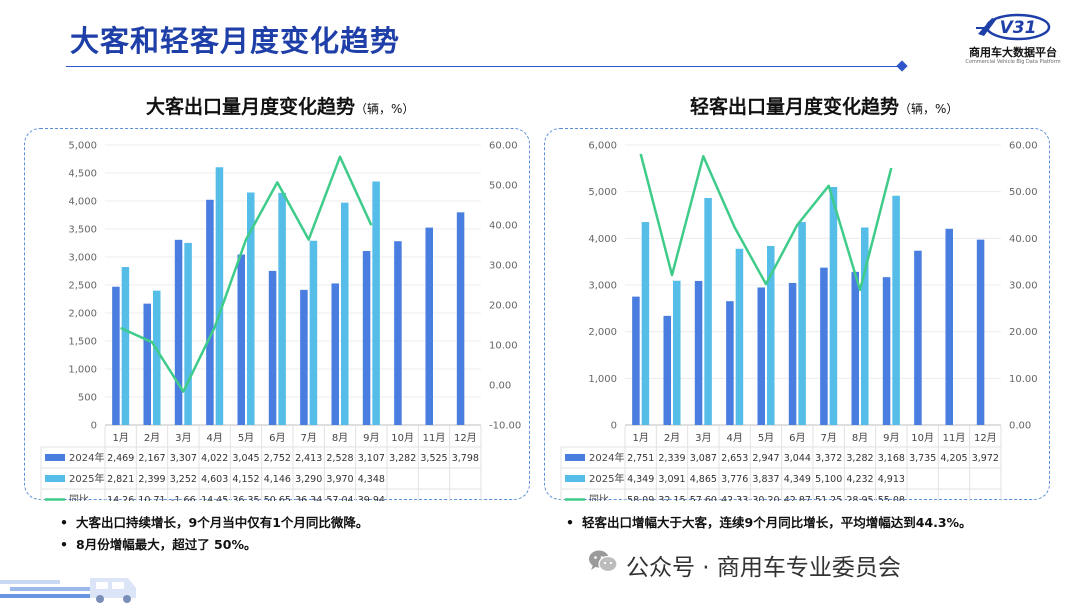 Image resolution: width=1080 pixels, height=608 pixels. What do you see at coordinates (640, 438) in the screenshot?
I see `x-tick-label: 1月` at bounding box center [640, 438].